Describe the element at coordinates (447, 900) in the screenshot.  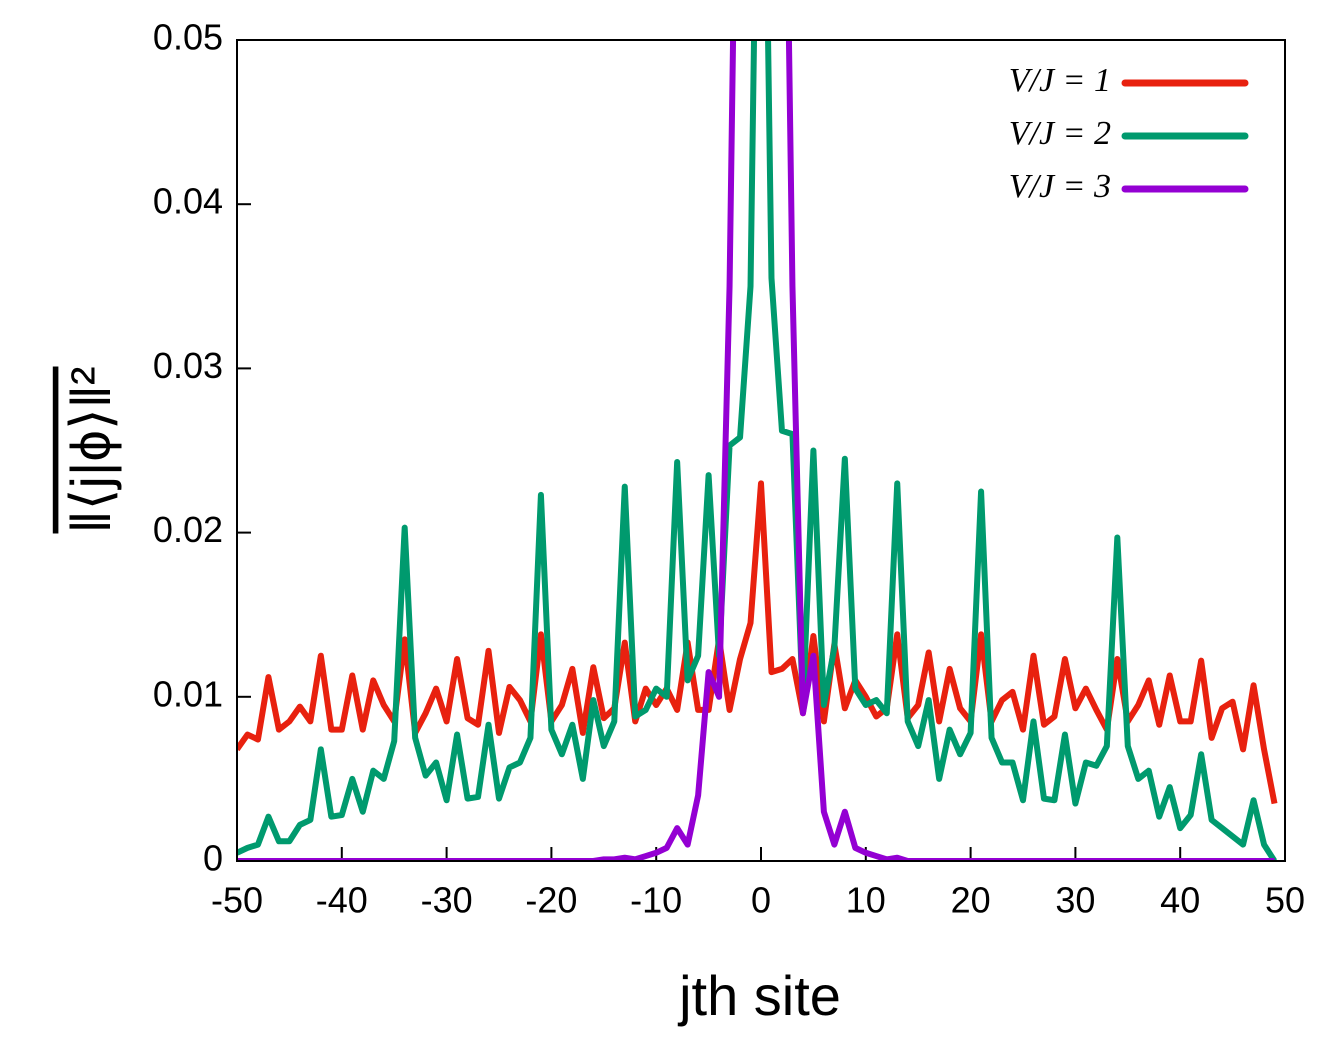
I see `x-tick-label: -30` at that location.